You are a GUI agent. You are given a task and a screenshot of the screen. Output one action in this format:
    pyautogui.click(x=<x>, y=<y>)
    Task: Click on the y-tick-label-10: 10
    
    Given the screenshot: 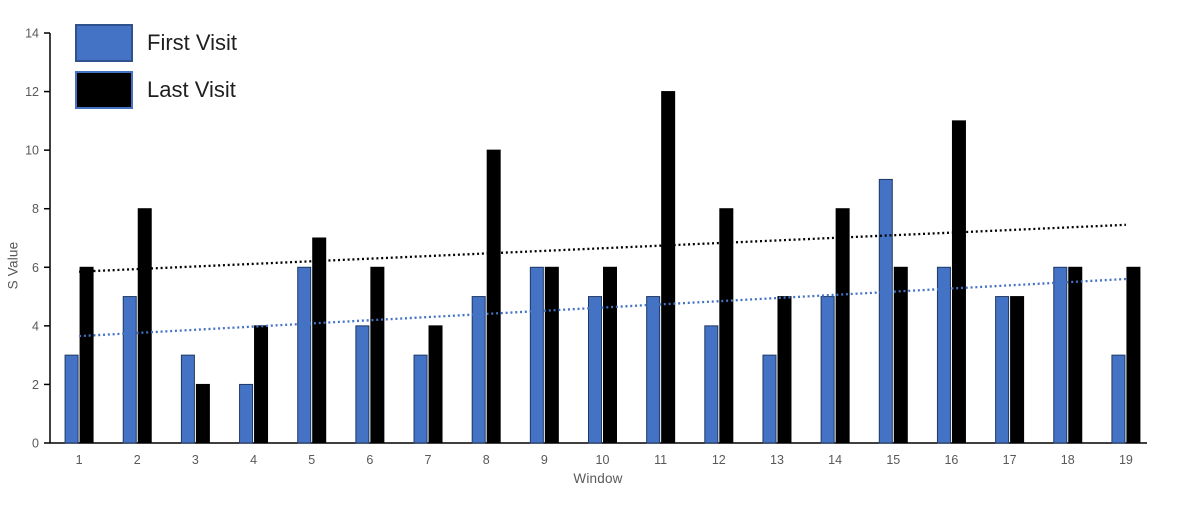 What is the action you would take?
    pyautogui.click(x=32, y=151)
    